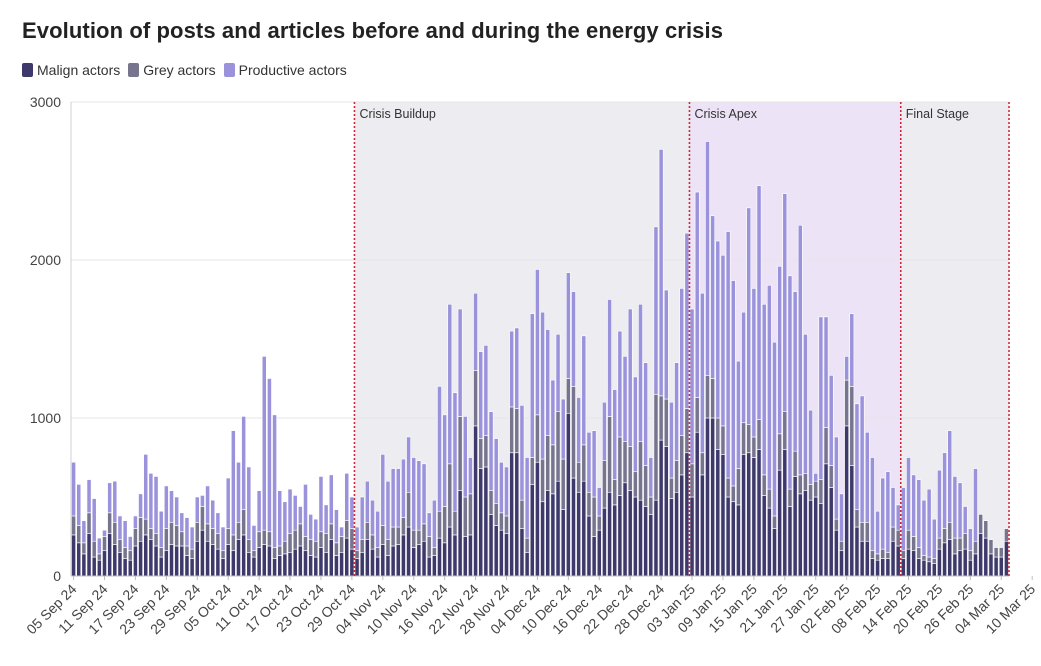 Image resolution: width=1041 pixels, height=666 pixels. Describe the element at coordinates (725, 114) in the screenshot. I see `phase-label-2: Crisis Apex` at that location.